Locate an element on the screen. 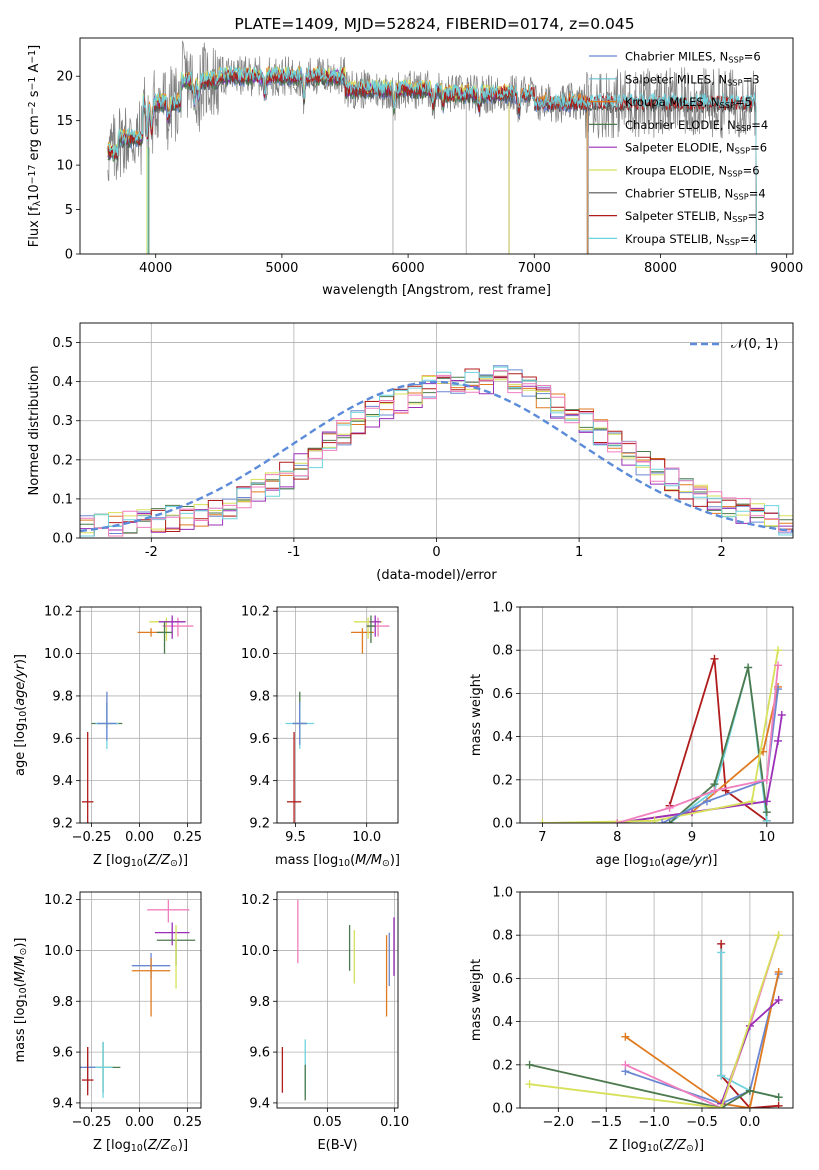 The image size is (819, 1170). legend-label: Chabrier MILES, NSSP=6 is located at coordinates (693, 57).